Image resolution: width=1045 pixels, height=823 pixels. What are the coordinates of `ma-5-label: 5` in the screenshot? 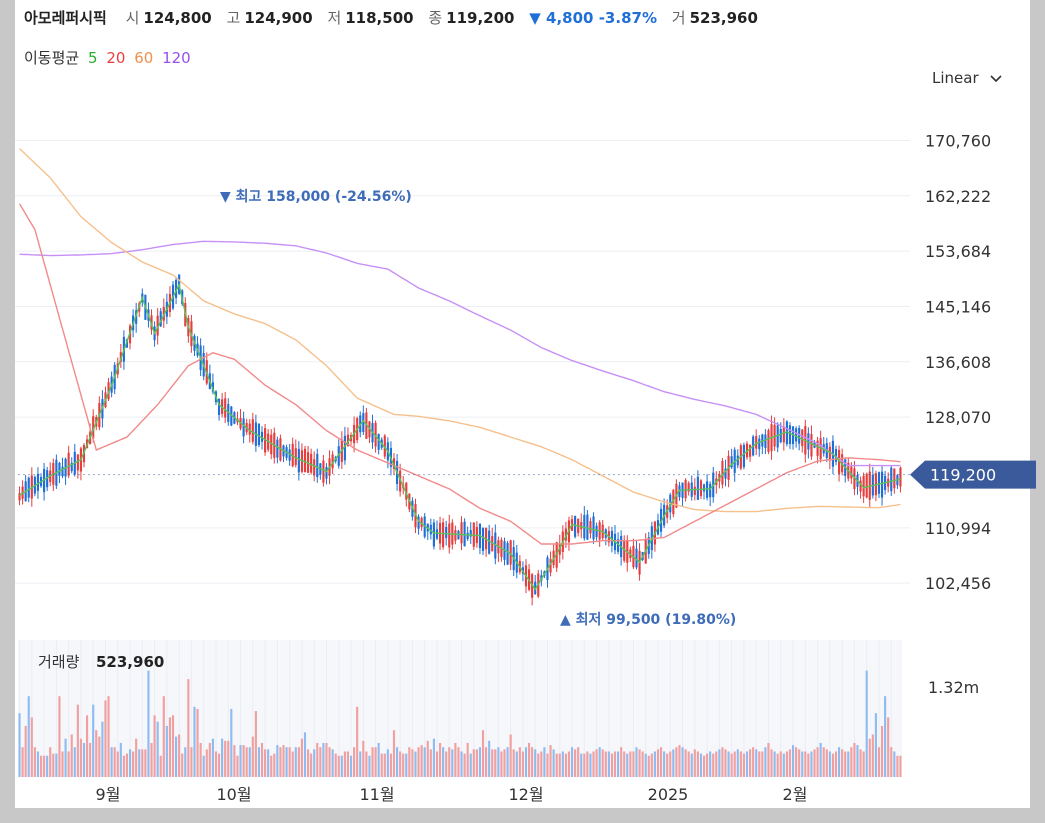 It's located at (92, 58).